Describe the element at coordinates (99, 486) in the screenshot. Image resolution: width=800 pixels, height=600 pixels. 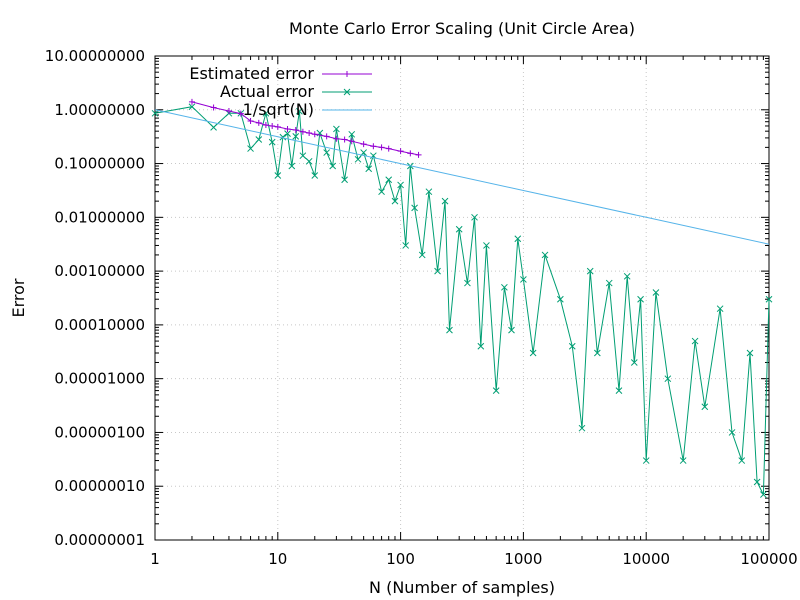
I see `y-tick-label: 0.00000010` at that location.